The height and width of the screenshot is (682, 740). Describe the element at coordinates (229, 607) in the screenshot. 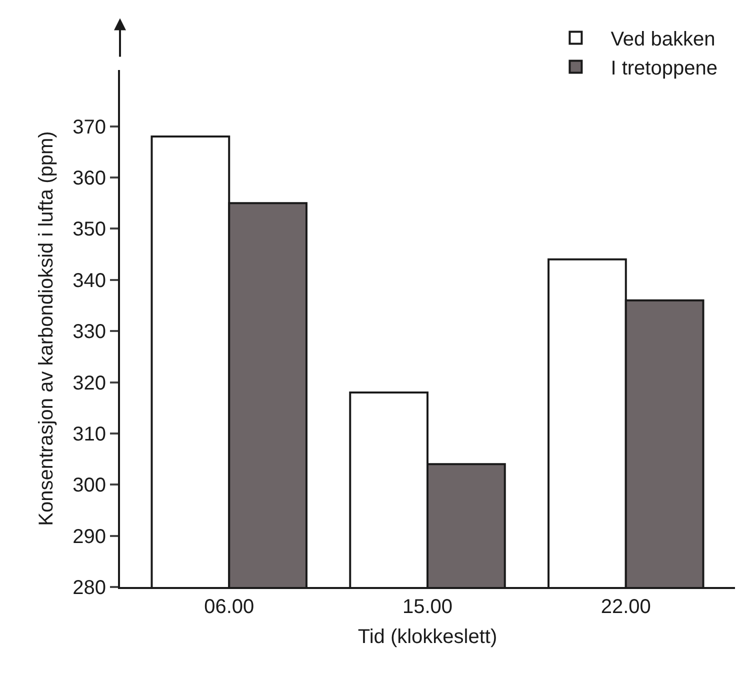

I see `x-tick-label: 06.00` at that location.